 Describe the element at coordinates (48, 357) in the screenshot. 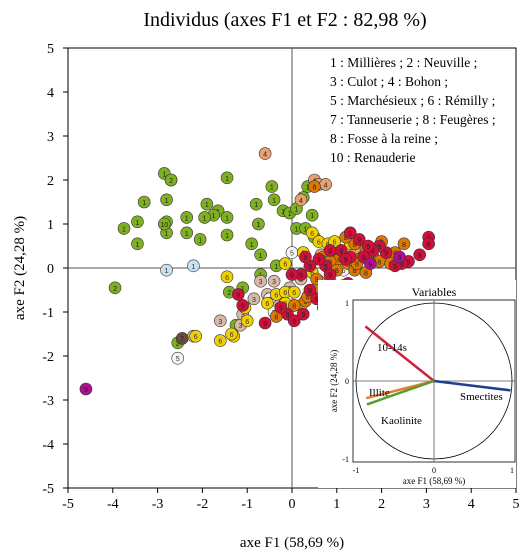

I see `y-tick-label: -2` at that location.